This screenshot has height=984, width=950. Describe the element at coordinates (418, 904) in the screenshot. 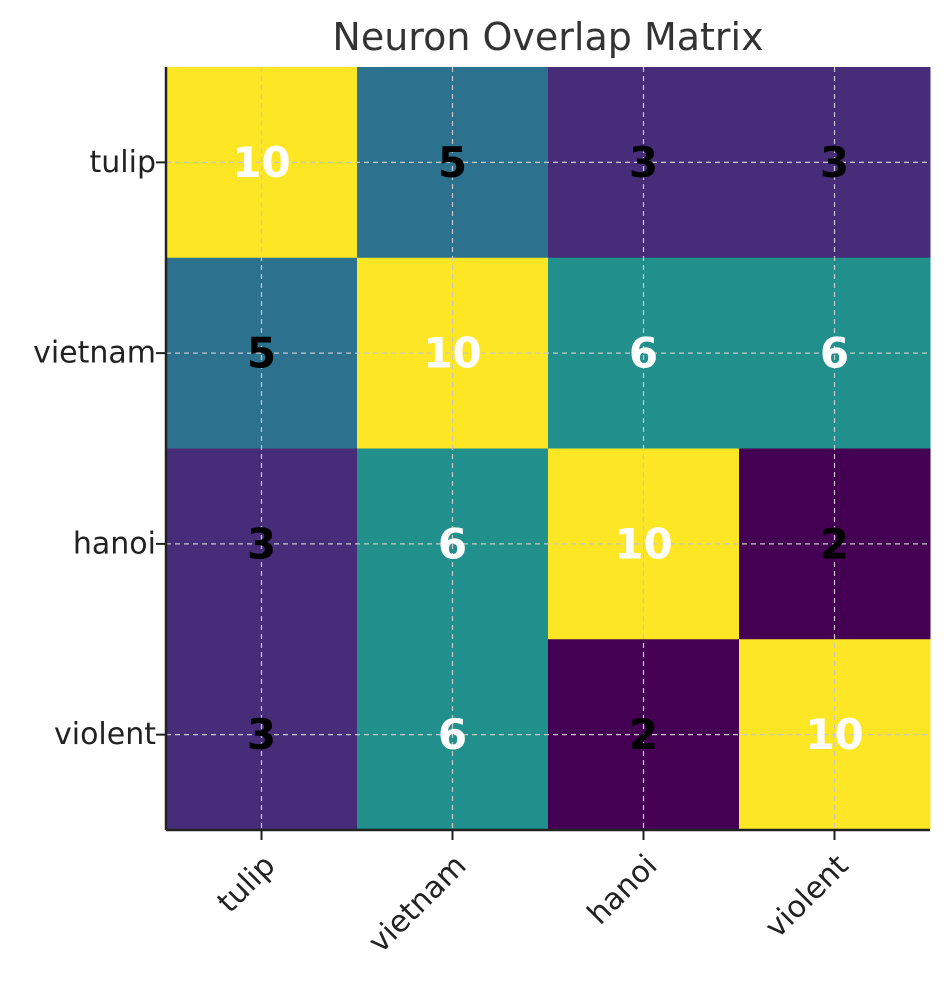

I see `x-tick-label: vietnam` at that location.